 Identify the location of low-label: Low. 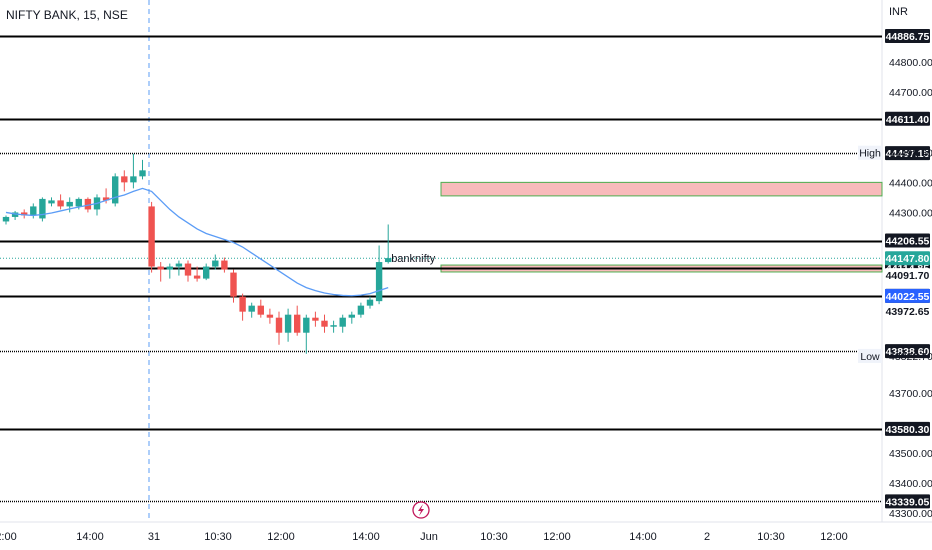
(870, 357).